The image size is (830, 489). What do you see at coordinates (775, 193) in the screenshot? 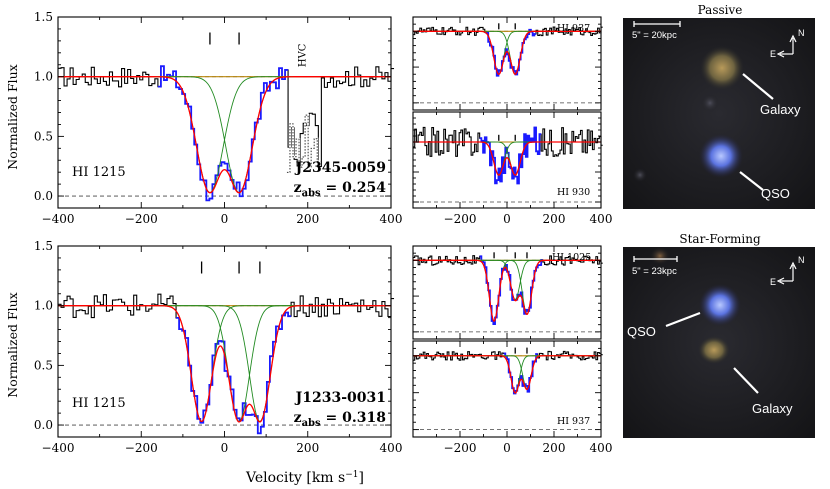
I see `qso-label-passive: QSO` at bounding box center [775, 193].